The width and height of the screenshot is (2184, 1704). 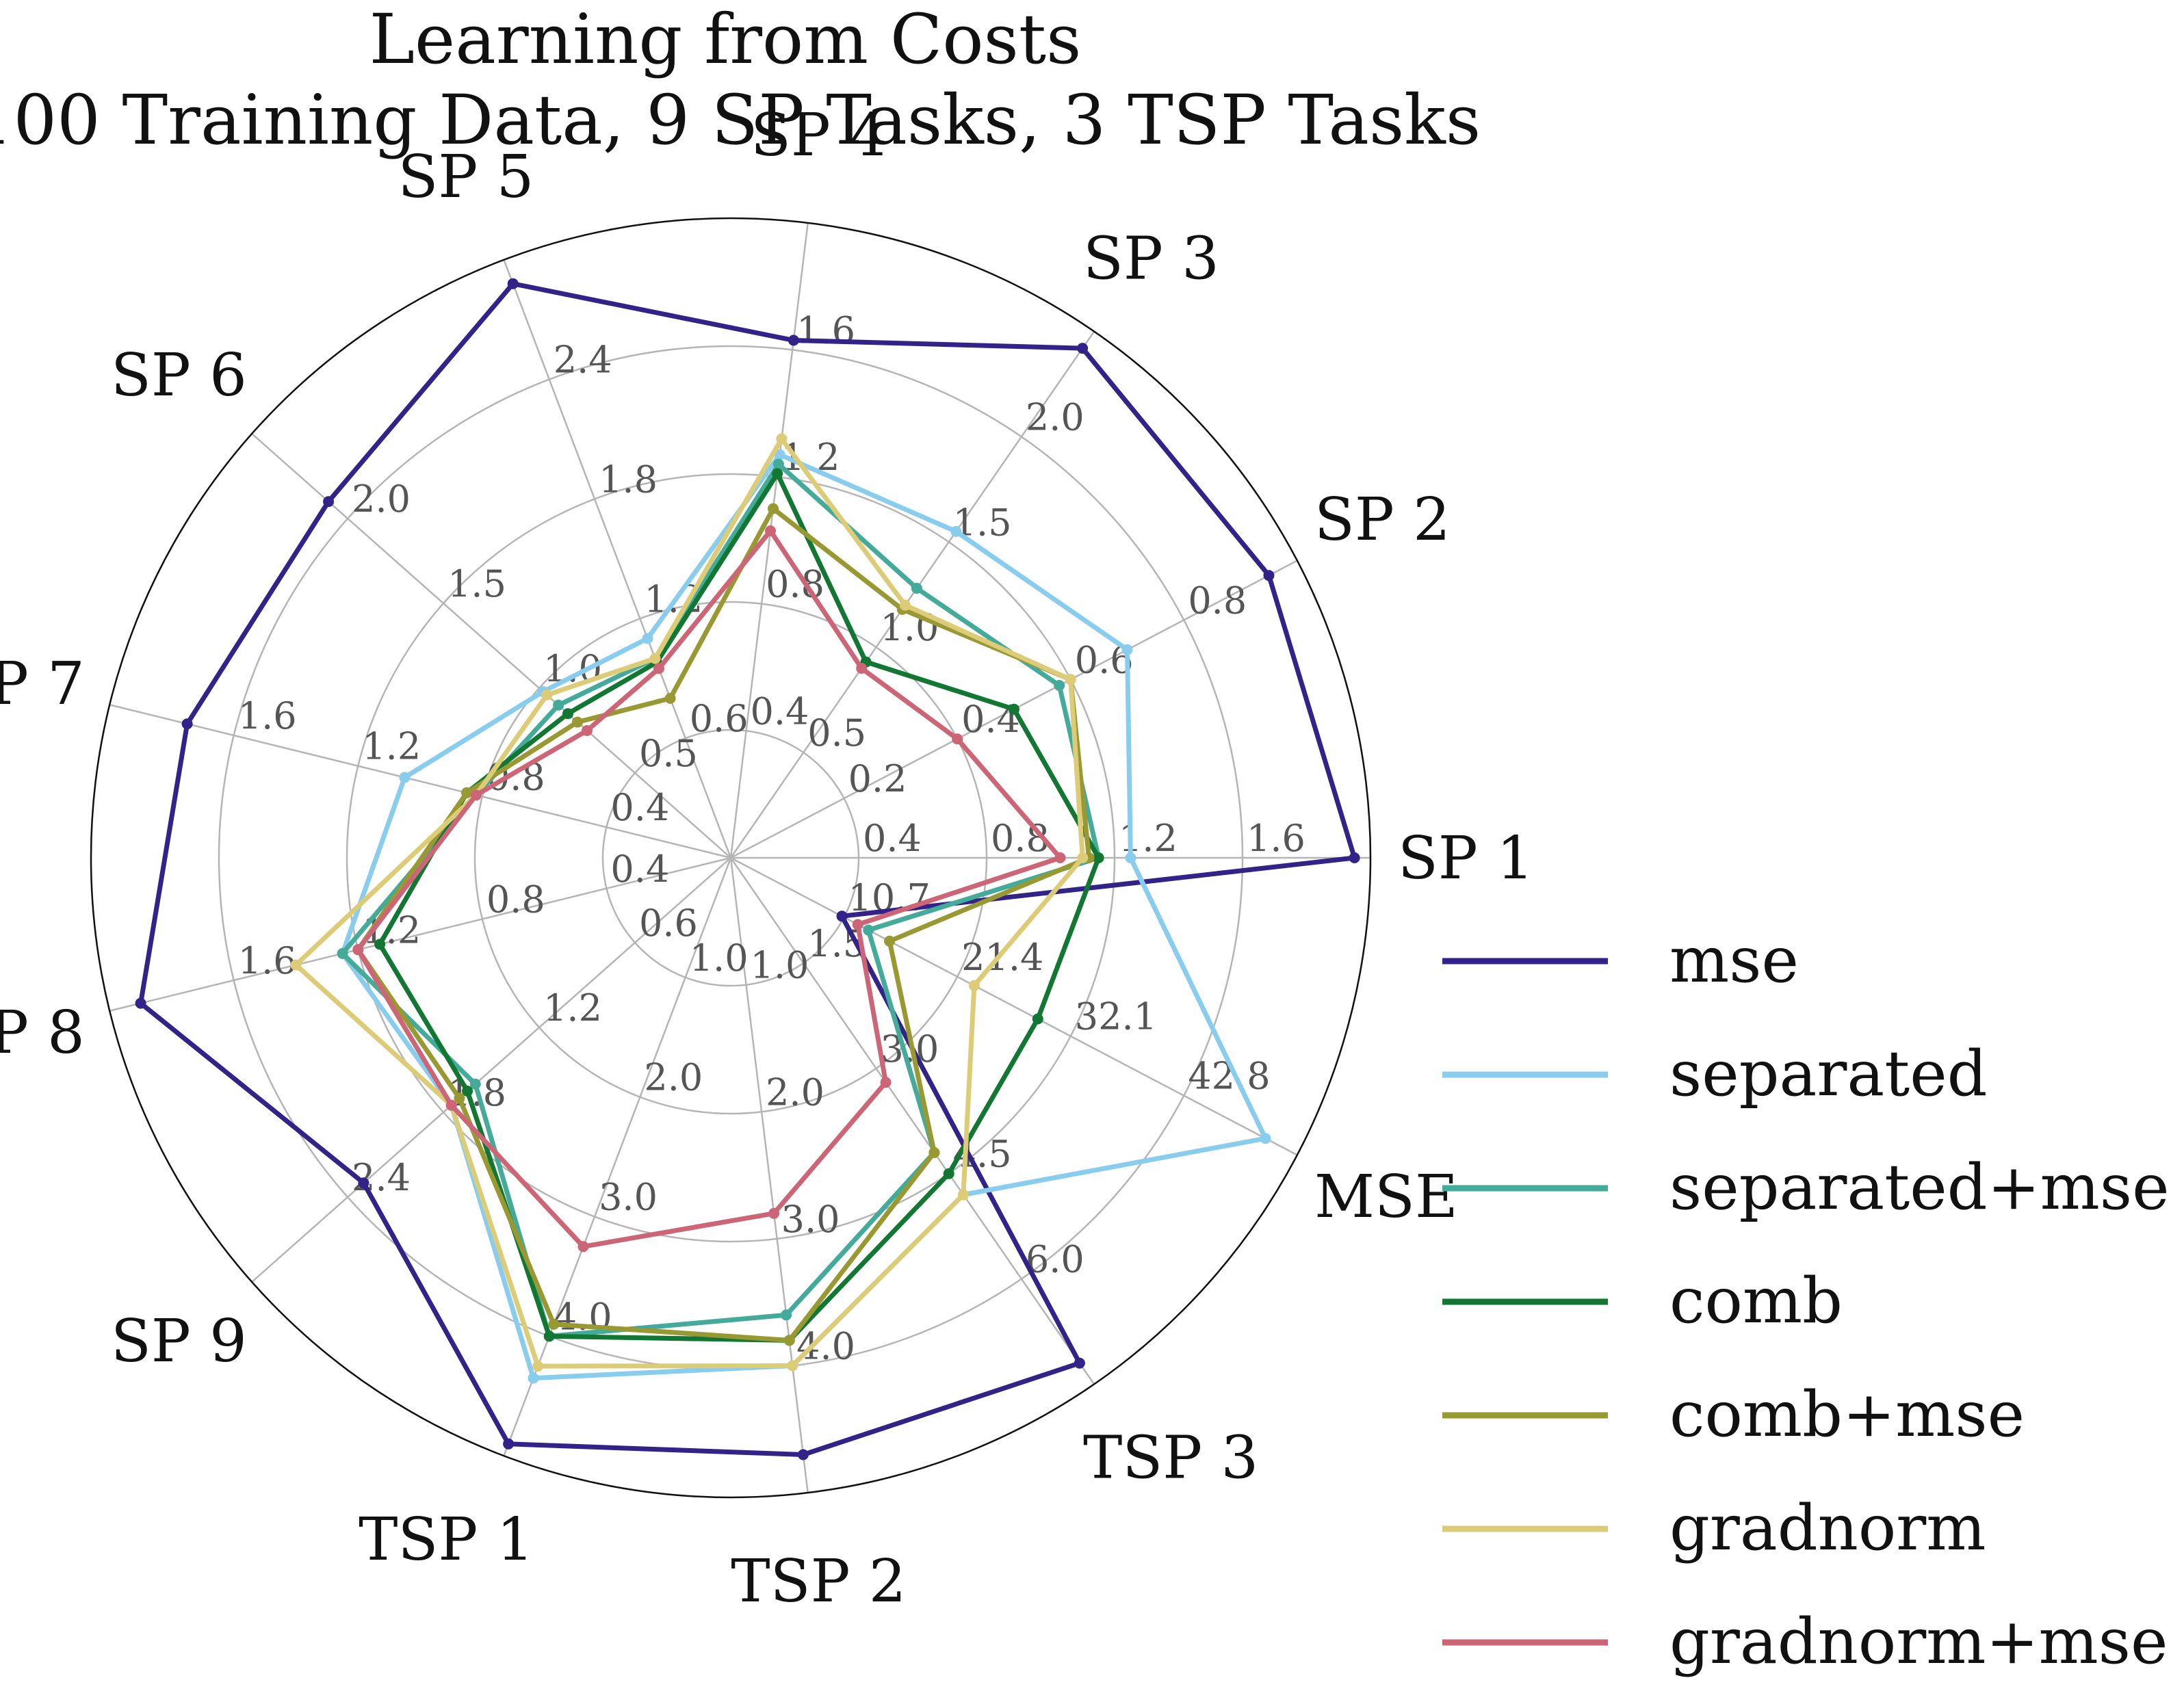 I want to click on legend-label: gradnorm, so click(x=1827, y=1528).